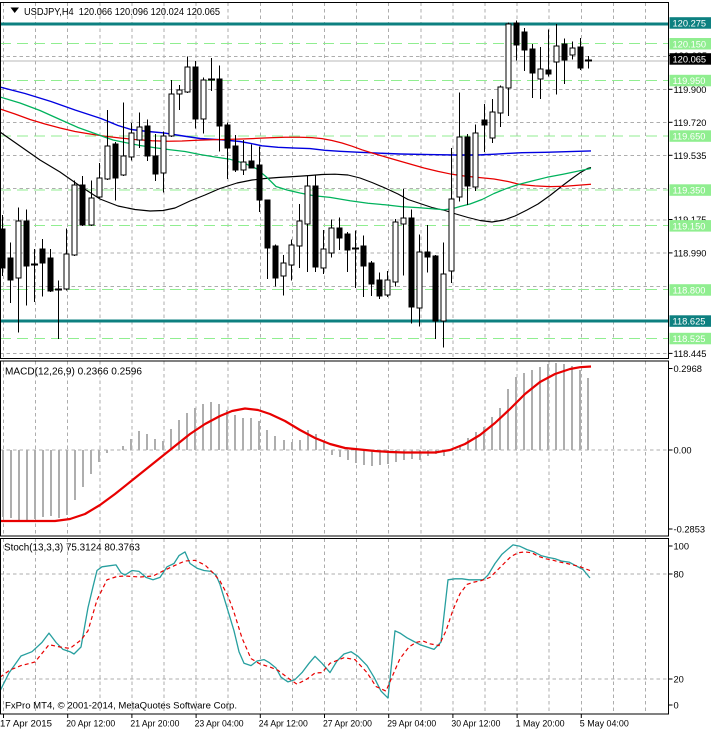 The height and width of the screenshot is (732, 711). I want to click on svg-text: 119.175, so click(690, 220).